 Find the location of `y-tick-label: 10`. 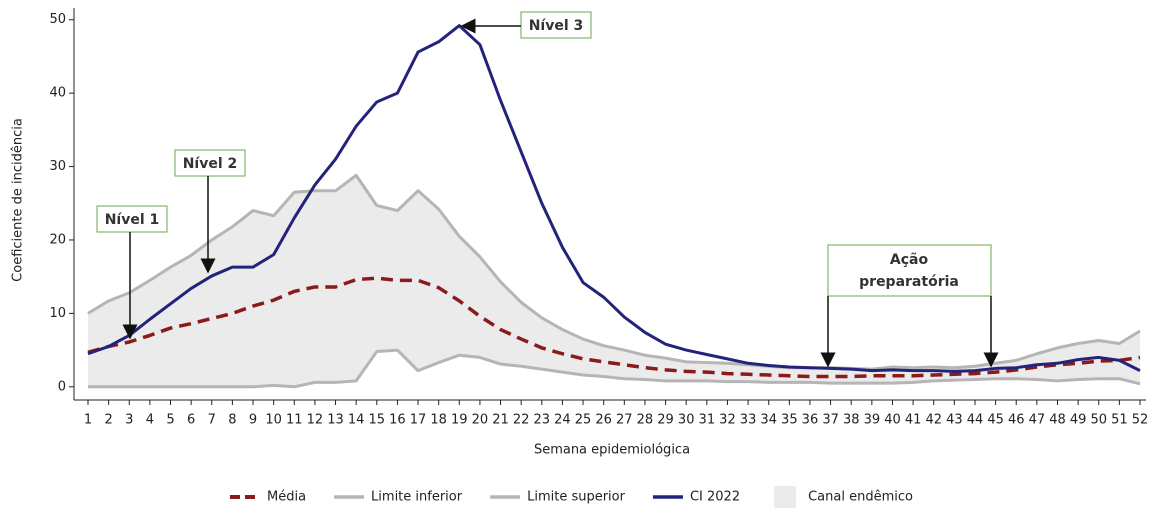

y-tick-label: 10 is located at coordinates (57, 313).